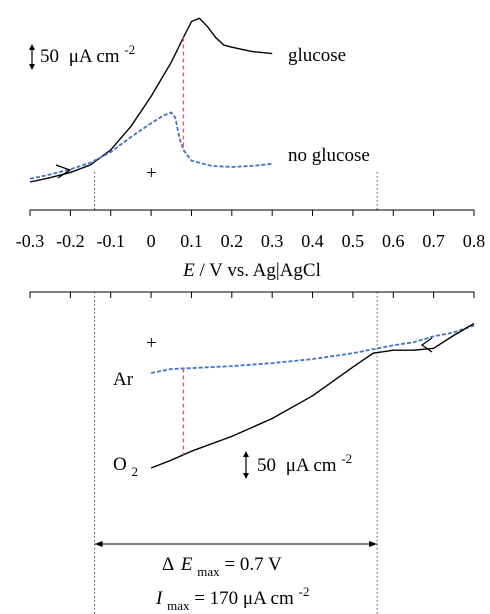 Image resolution: width=490 pixels, height=614 pixels. What do you see at coordinates (120, 464) in the screenshot?
I see `label-o2: O` at bounding box center [120, 464].